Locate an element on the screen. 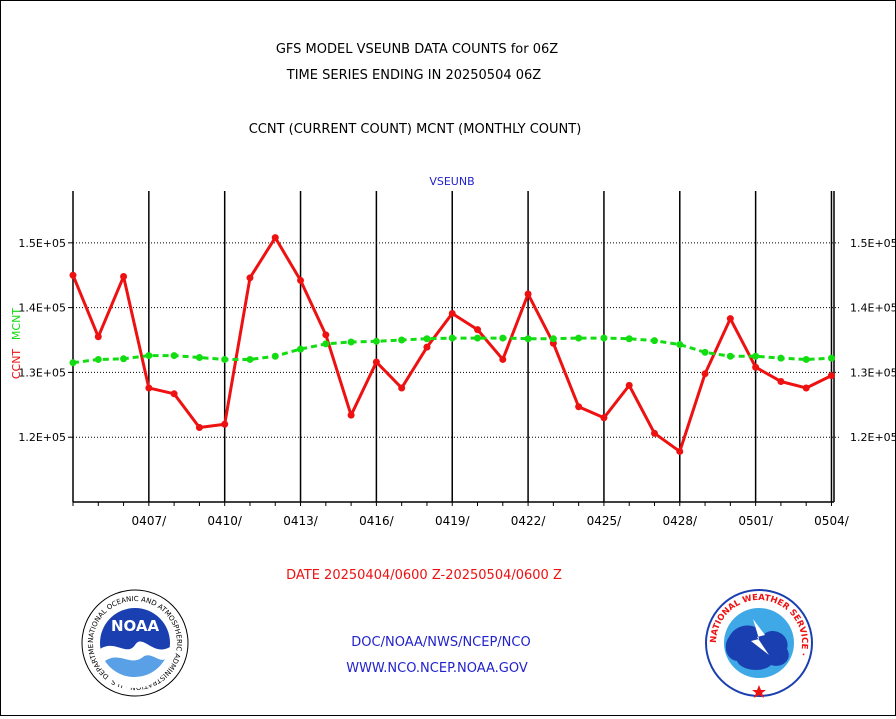  x-tick-label: 0413/ is located at coordinates (301, 521).